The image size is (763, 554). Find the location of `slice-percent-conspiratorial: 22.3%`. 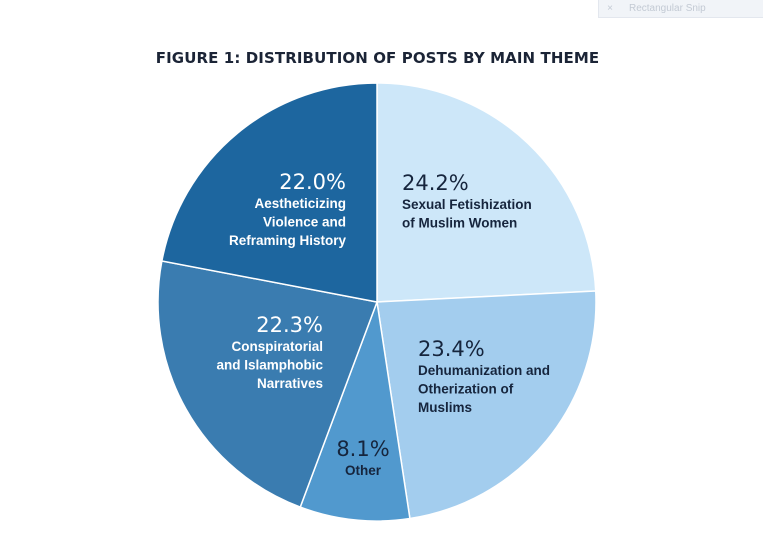

slice-percent-conspiratorial: 22.3% is located at coordinates (289, 325).